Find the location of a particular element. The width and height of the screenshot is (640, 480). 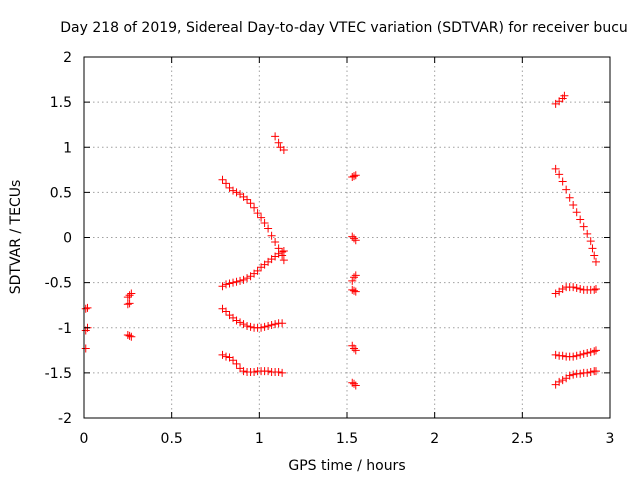

series-sat-p is located at coordinates (354, 384).